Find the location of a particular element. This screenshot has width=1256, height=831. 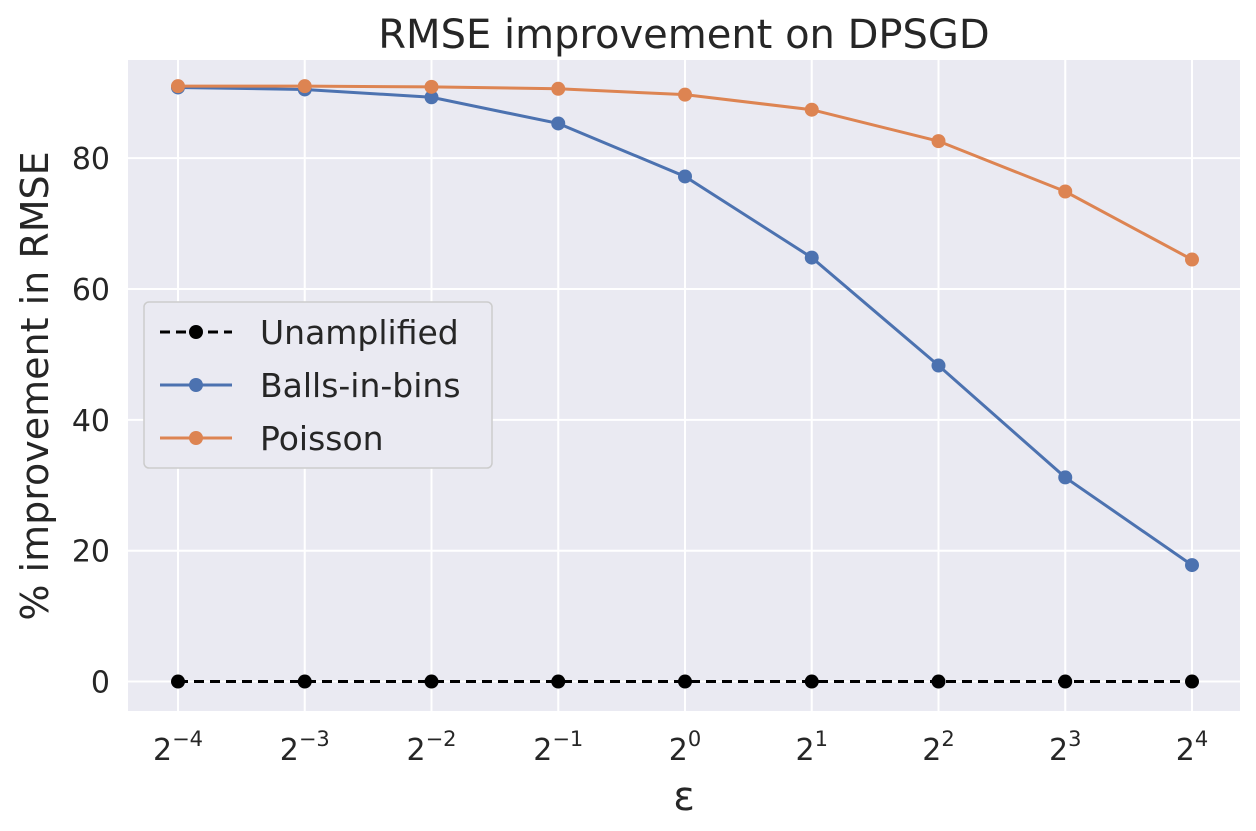

legend-label: Poisson is located at coordinates (322, 438).